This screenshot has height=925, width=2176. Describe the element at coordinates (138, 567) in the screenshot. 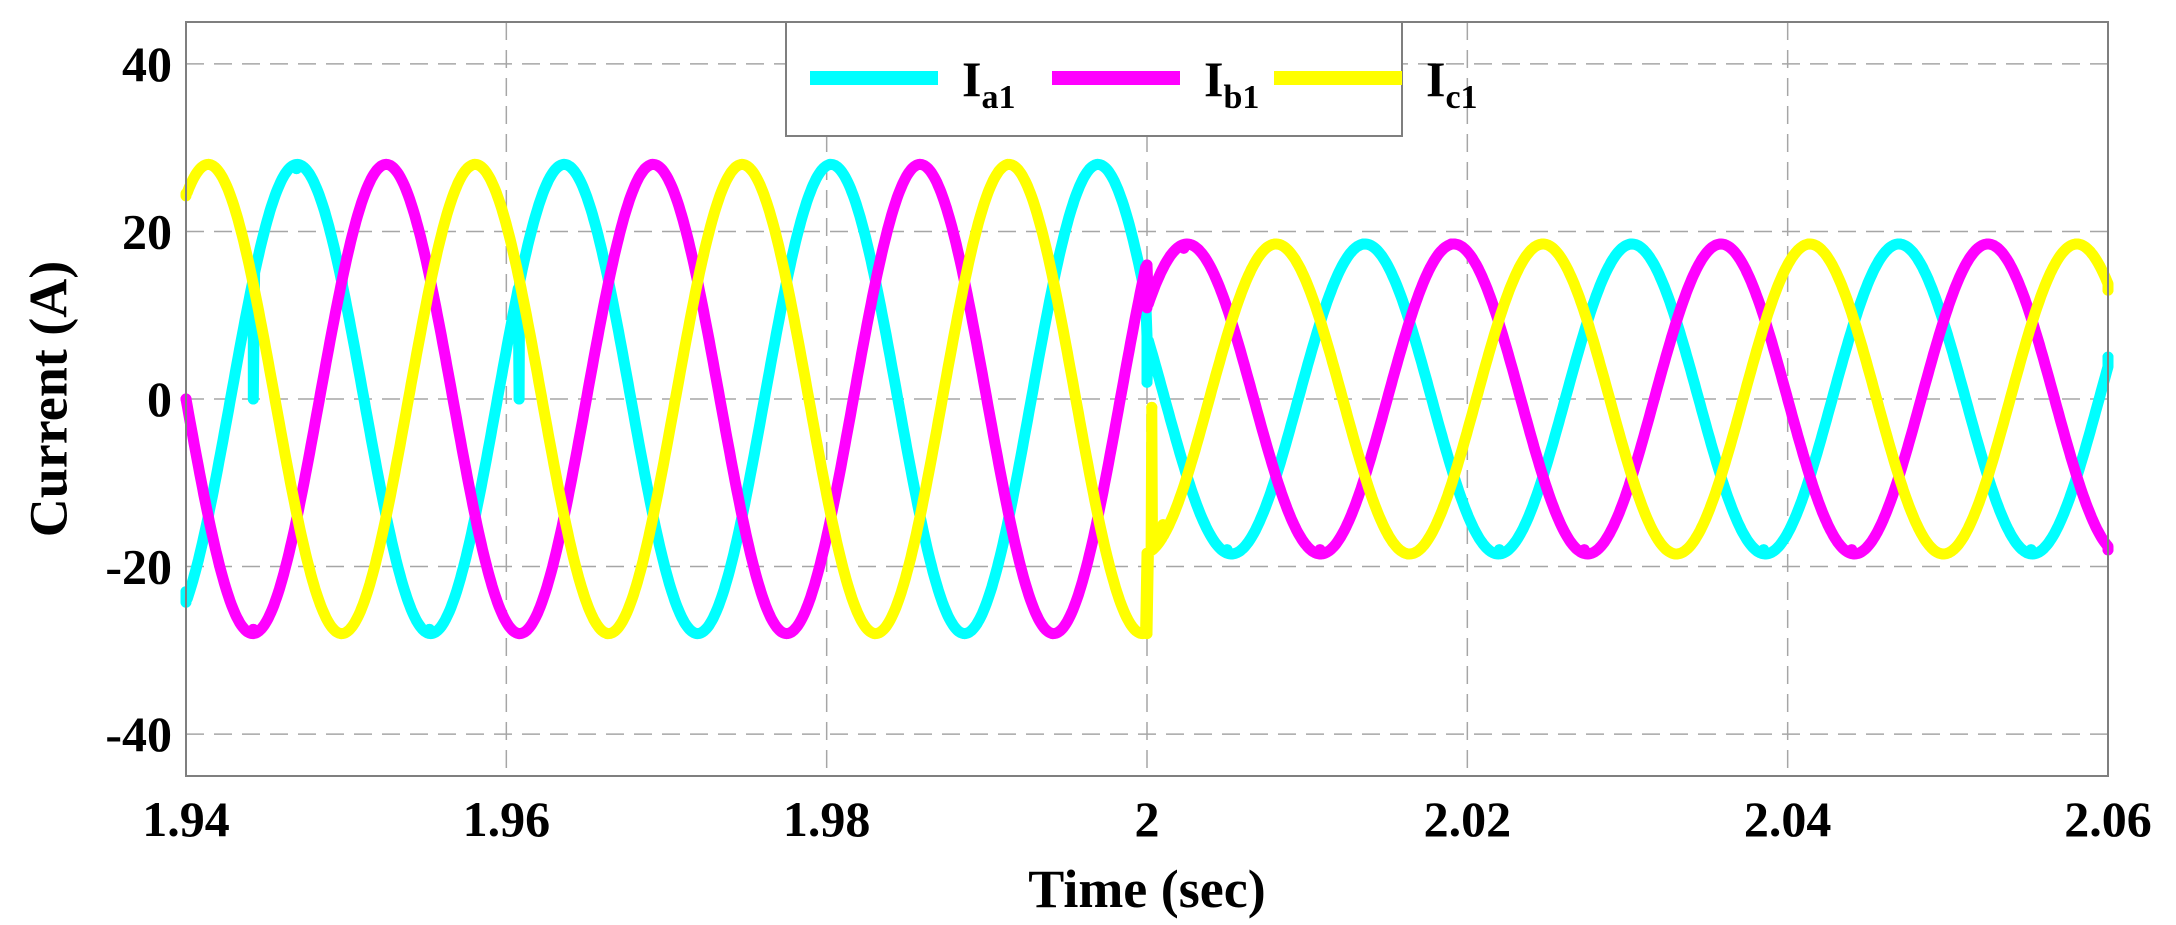

I see `y-tick-label: -20` at that location.